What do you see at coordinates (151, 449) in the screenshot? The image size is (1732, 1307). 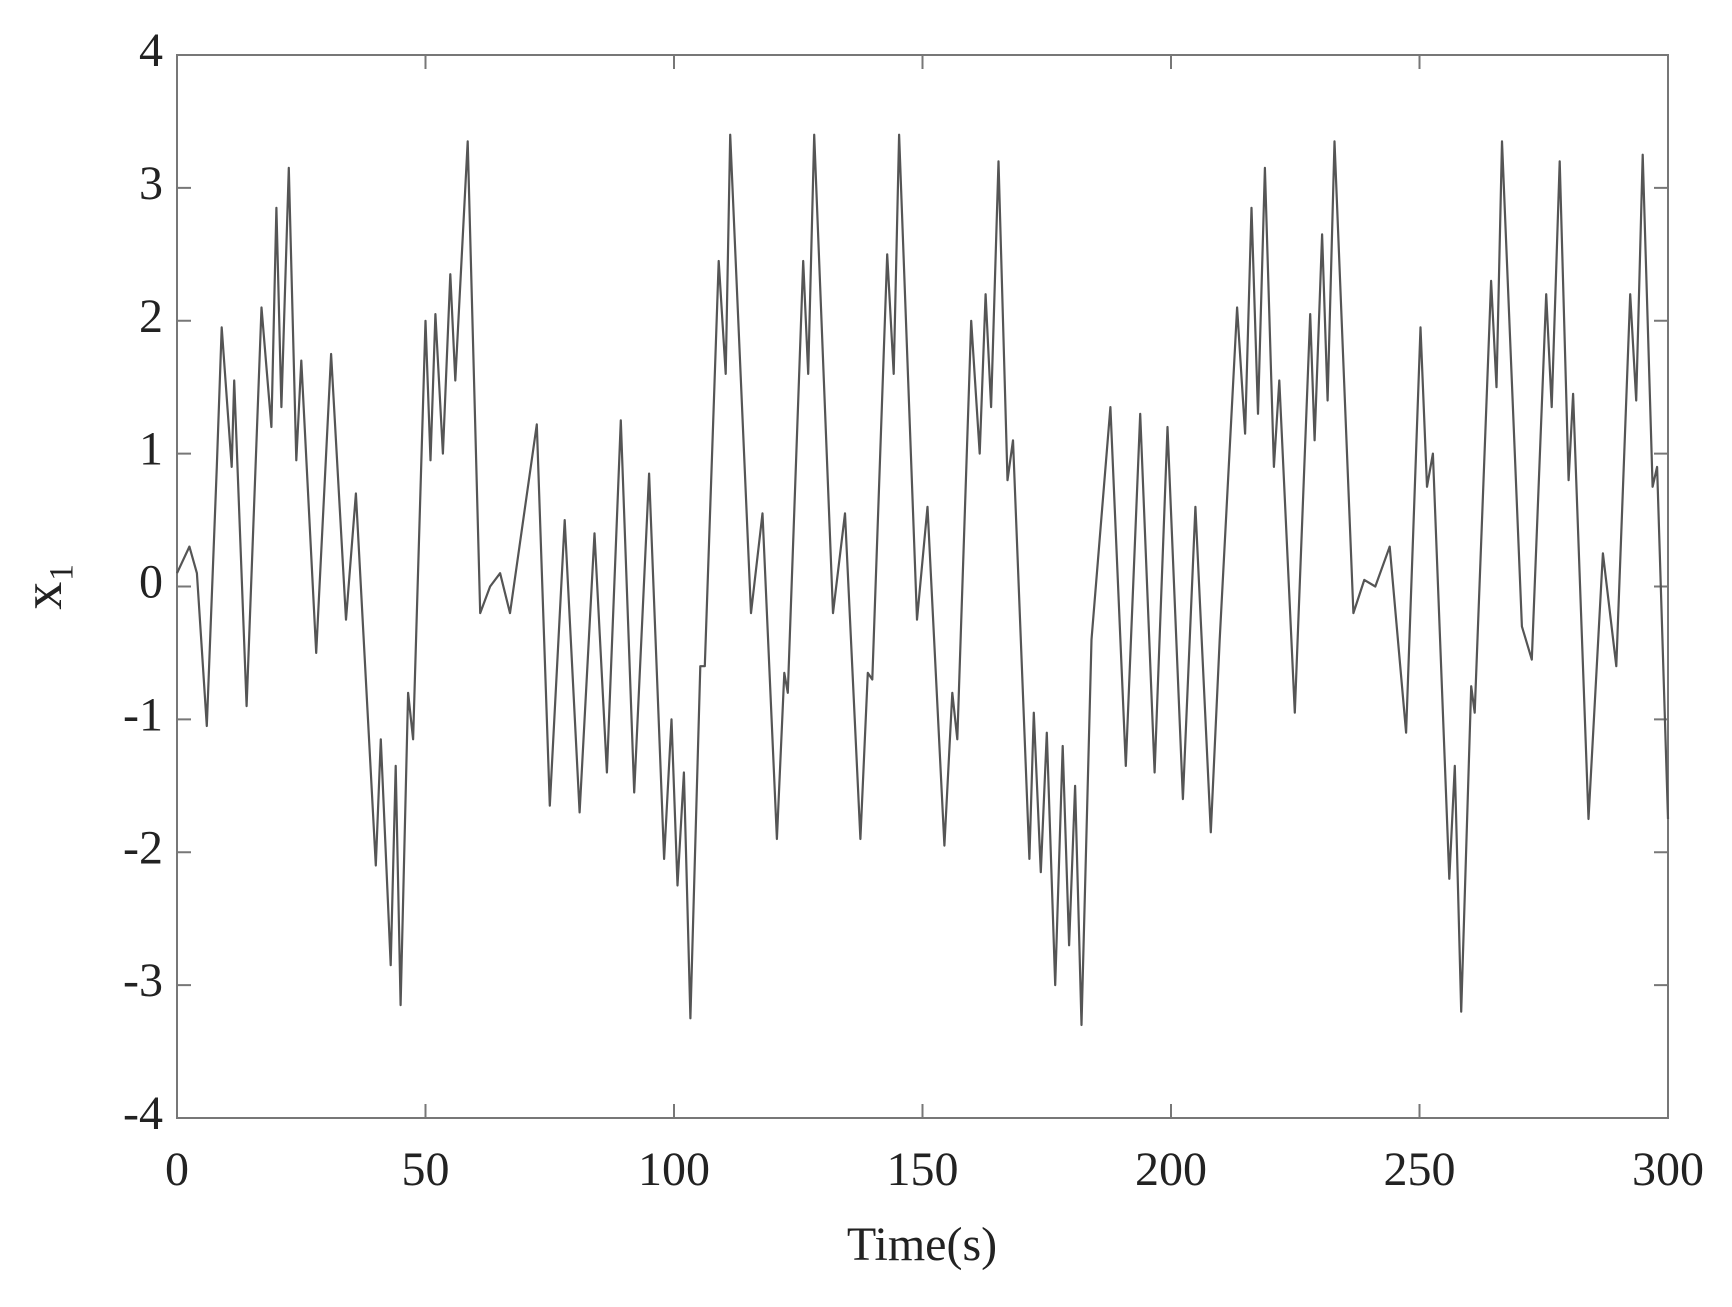 I see `y-tick-label: 1` at bounding box center [151, 449].